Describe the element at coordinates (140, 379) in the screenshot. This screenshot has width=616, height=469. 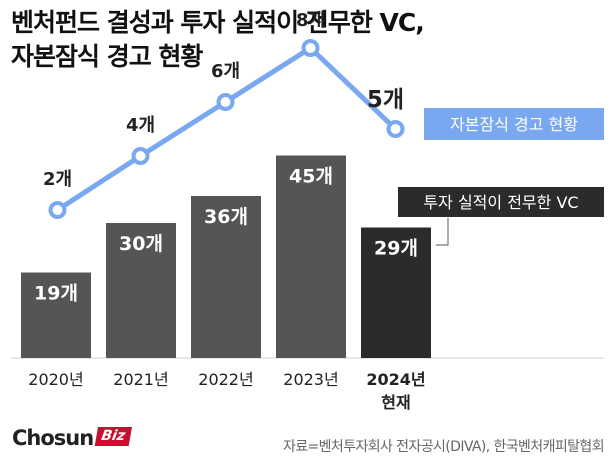
I see `x-tick-label-1: 2021년` at that location.